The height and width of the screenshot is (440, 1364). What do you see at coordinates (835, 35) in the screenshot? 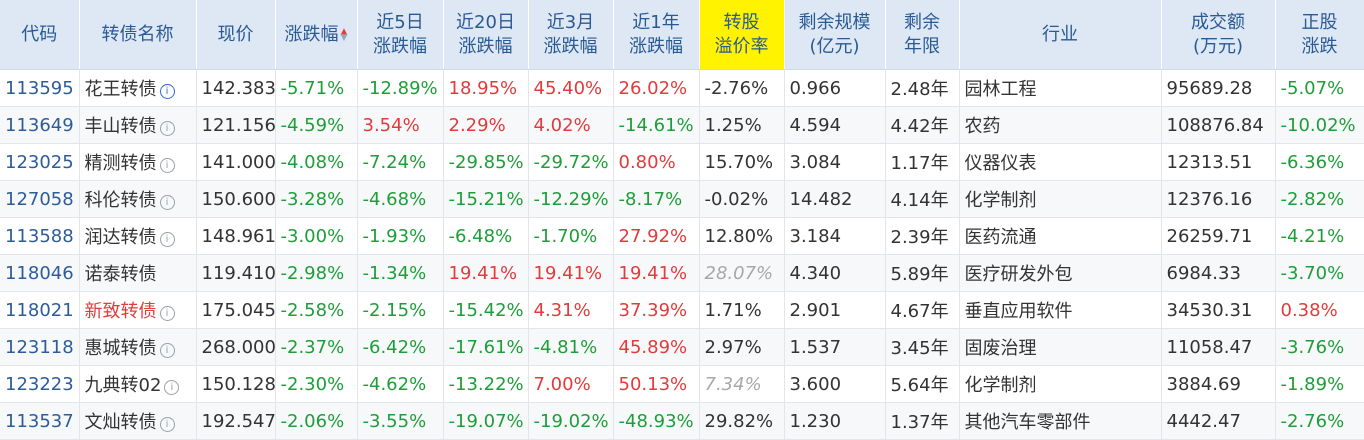
I see `header-scale: 剩余规模 (亿元)` at bounding box center [835, 35].